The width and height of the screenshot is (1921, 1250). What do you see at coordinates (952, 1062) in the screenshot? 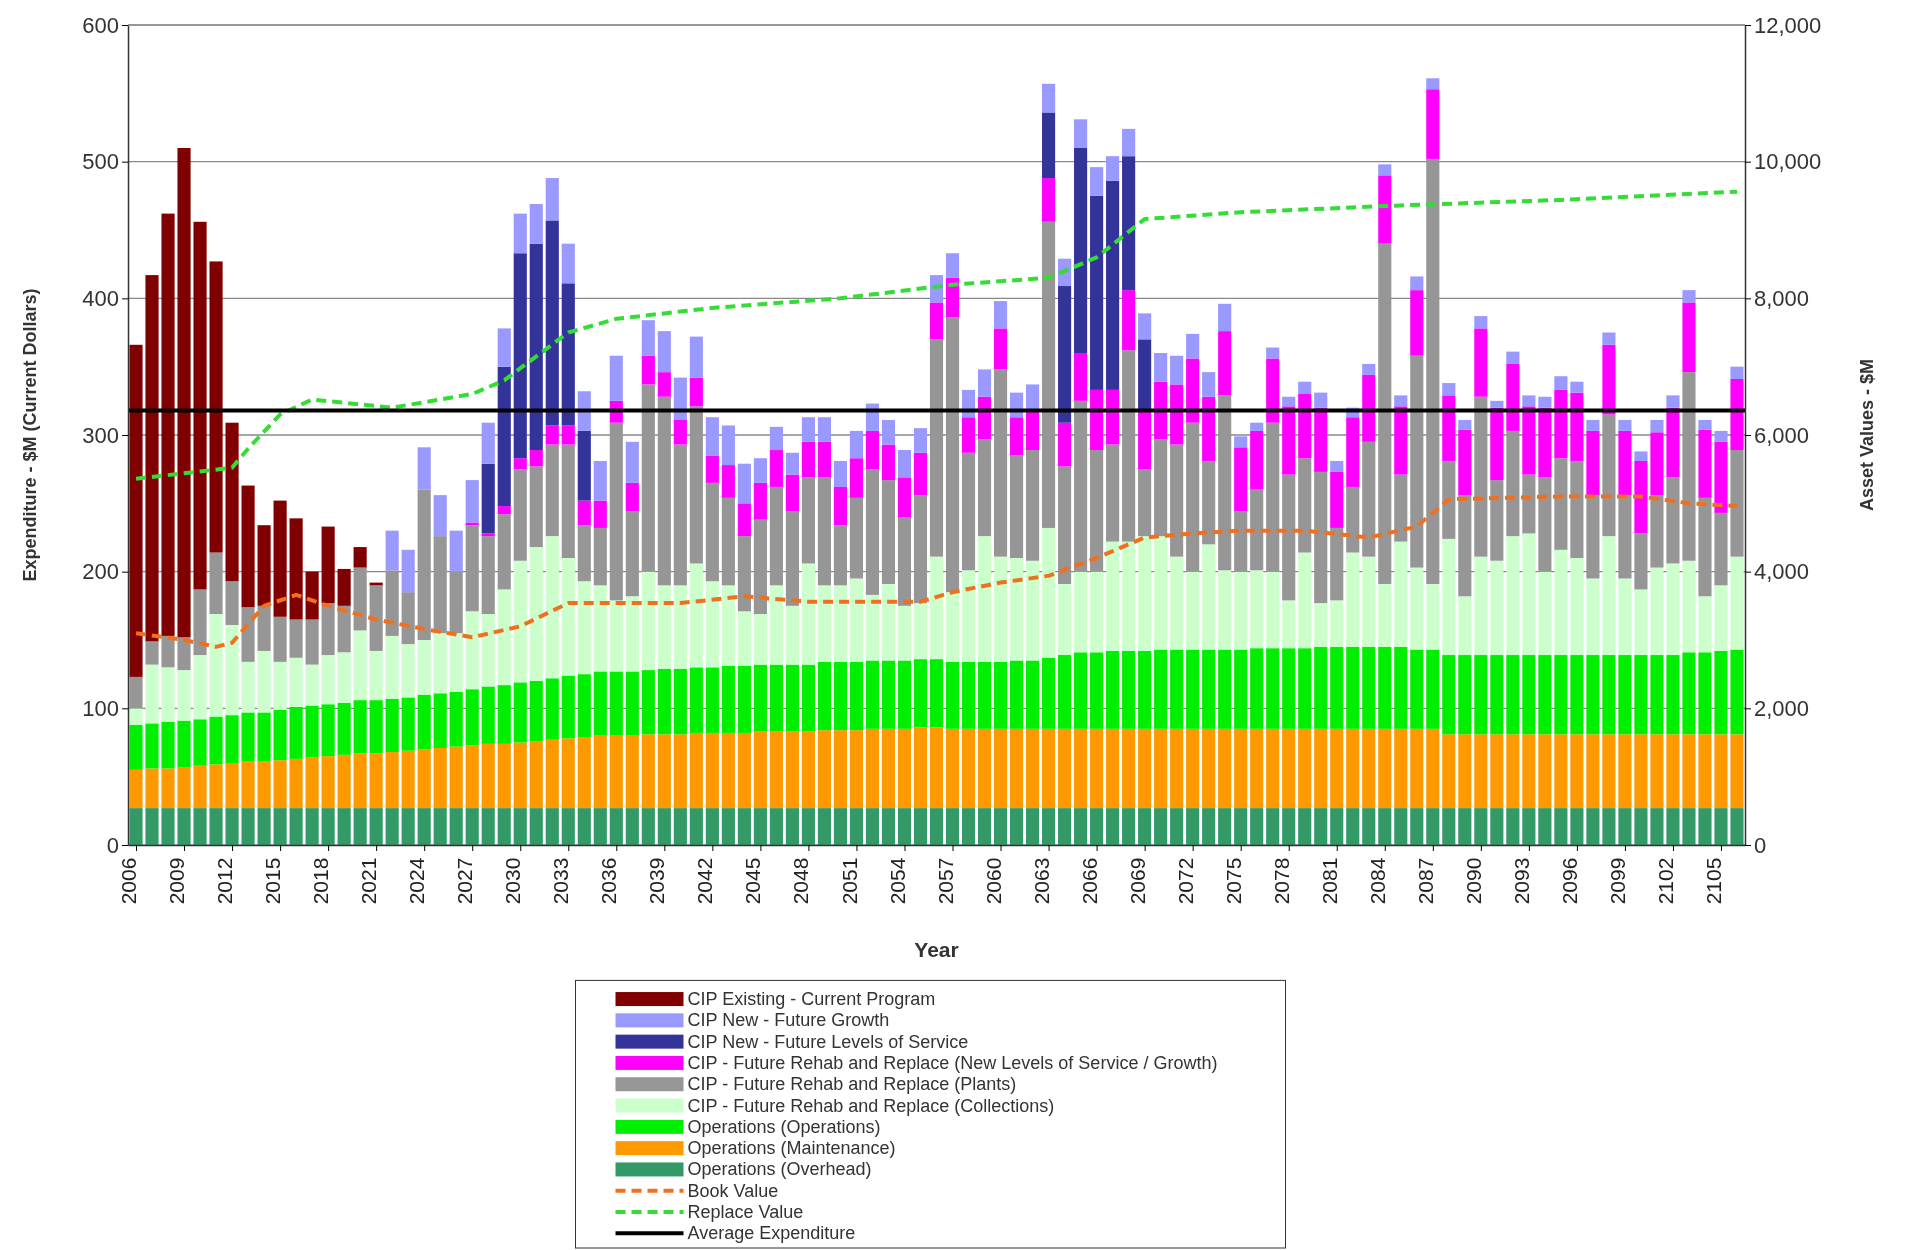
I see `legend-label: CIP - Future Rehab and Replace (New Levels of Service / Growth)` at bounding box center [952, 1062].